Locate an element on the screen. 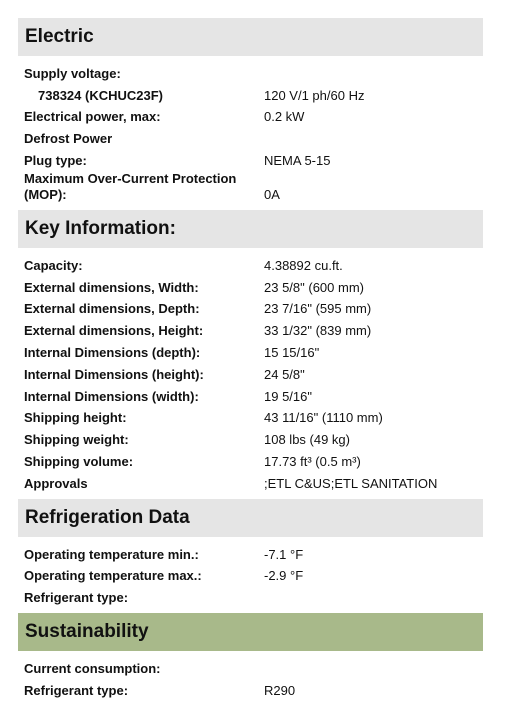  spec-row: Refrigerant type: R290 is located at coordinates (270, 690).